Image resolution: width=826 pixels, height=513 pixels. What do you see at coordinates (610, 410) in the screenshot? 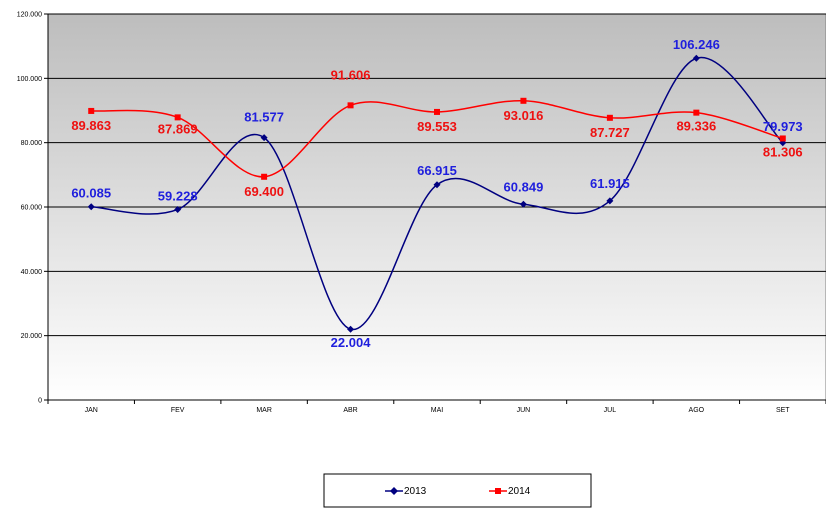
I see `x-tick-label: JUL` at bounding box center [610, 410].